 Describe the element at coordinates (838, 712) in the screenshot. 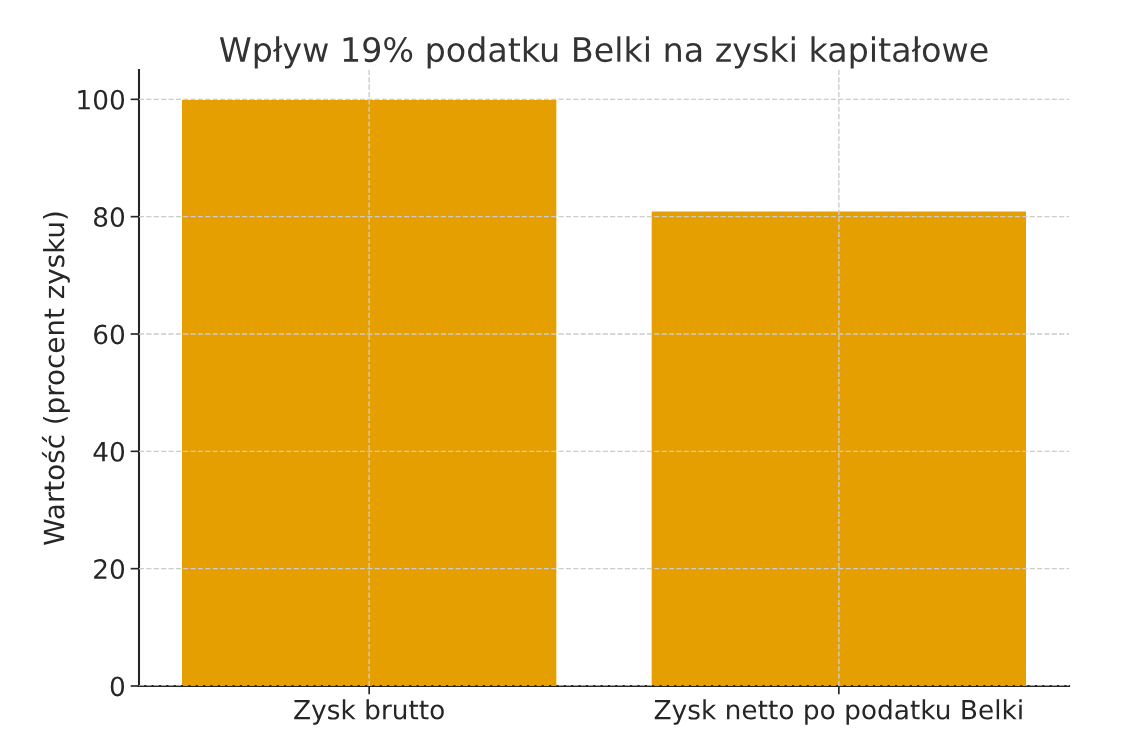

I see `x-tick-label: Zysk netto po podatku Belki` at that location.